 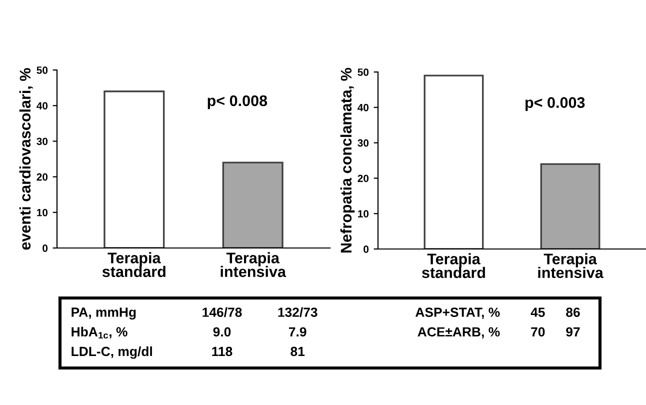 I want to click on annotation: p< 0.003, so click(x=555, y=104).